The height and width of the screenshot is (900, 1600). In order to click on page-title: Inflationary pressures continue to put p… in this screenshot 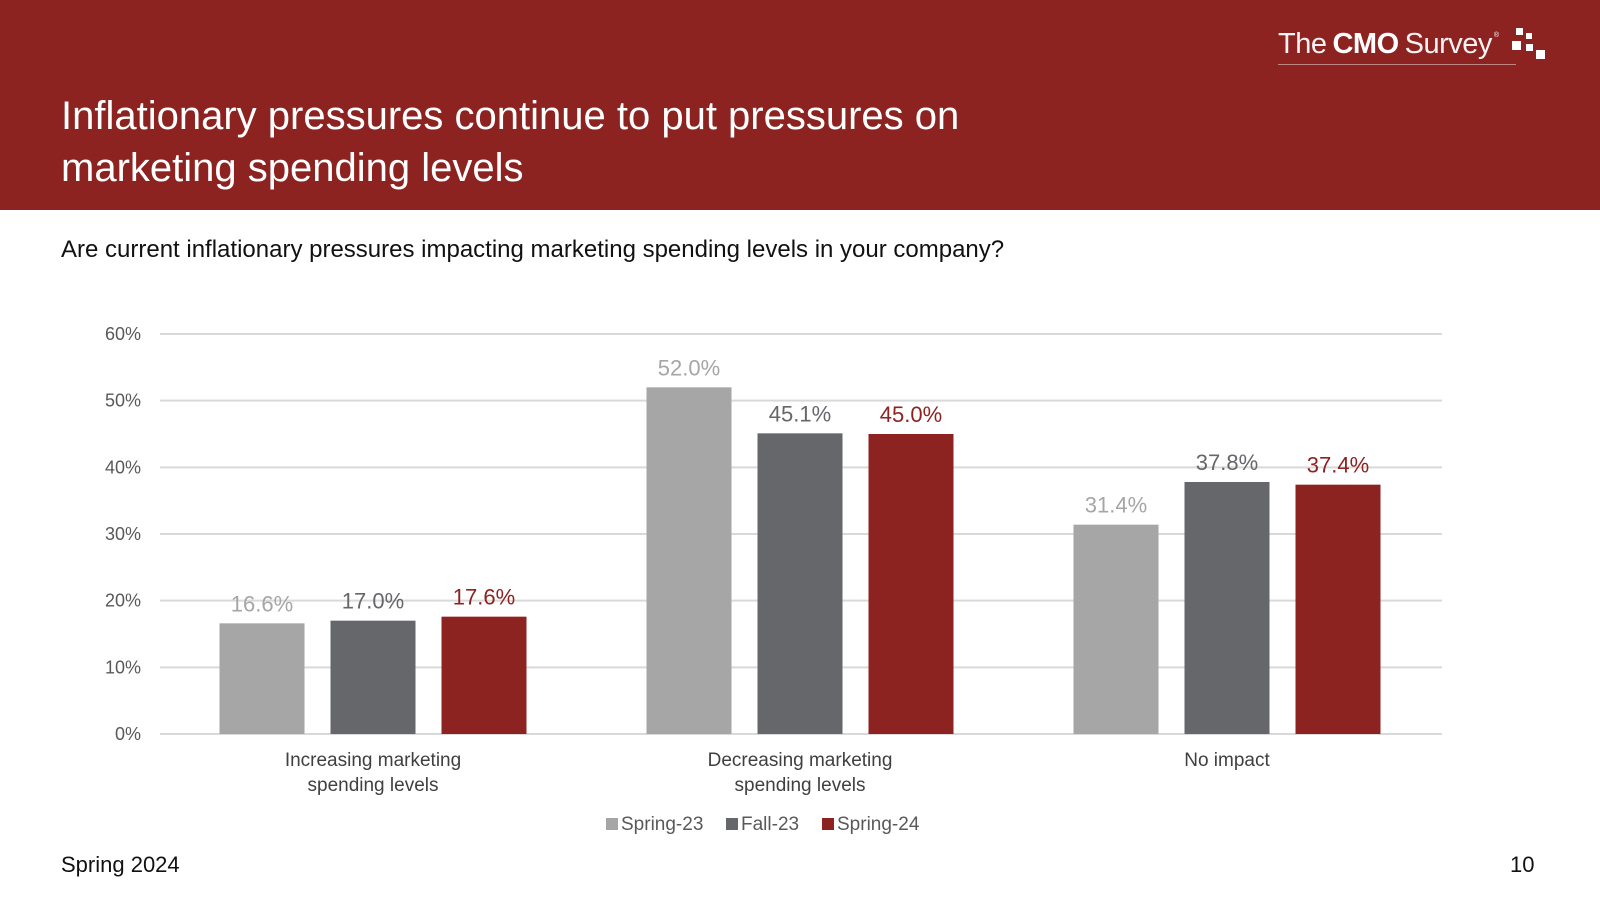, I will do `click(510, 142)`.